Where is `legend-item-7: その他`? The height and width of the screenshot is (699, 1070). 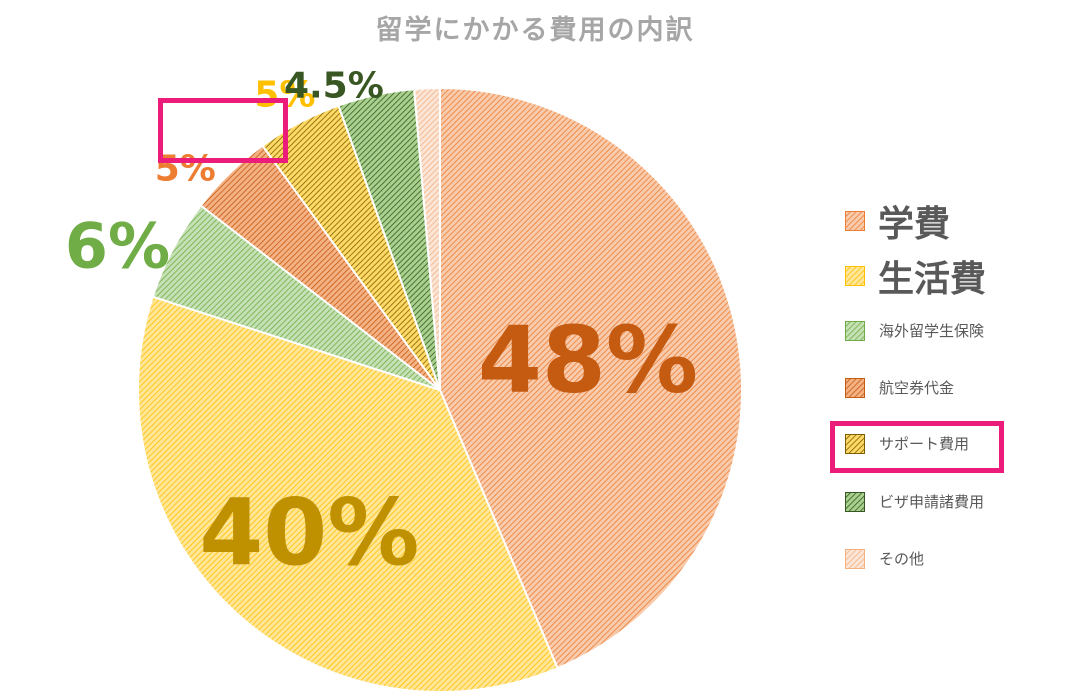 legend-item-7: その他 is located at coordinates (884, 558).